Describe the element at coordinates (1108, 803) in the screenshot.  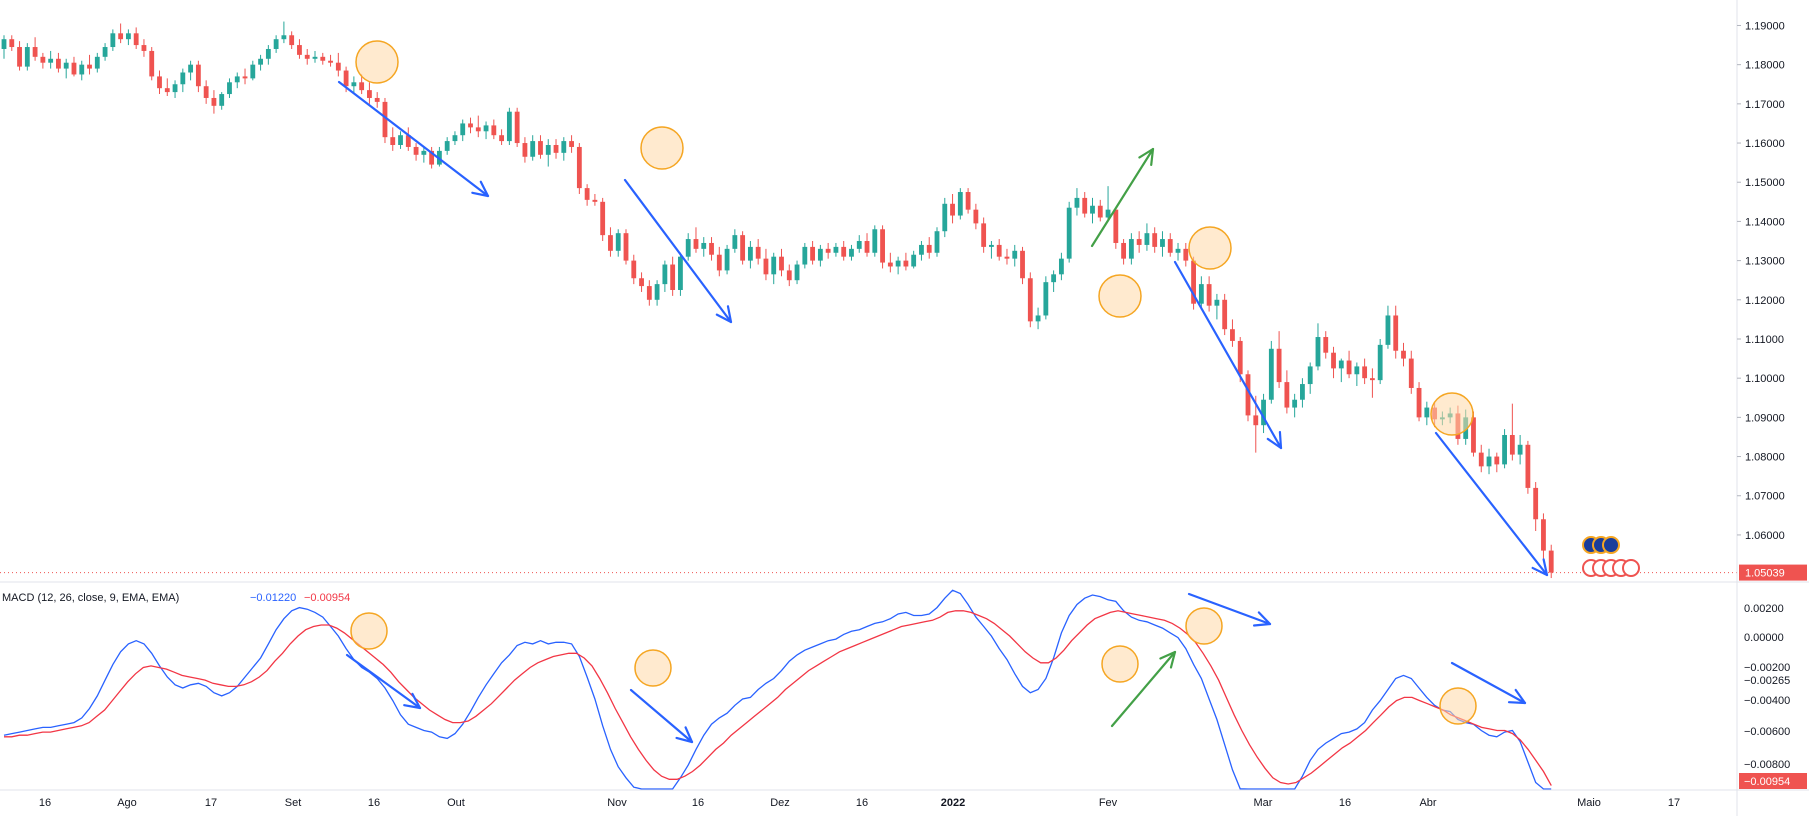
I see `time-axis-label: Fev` at that location.